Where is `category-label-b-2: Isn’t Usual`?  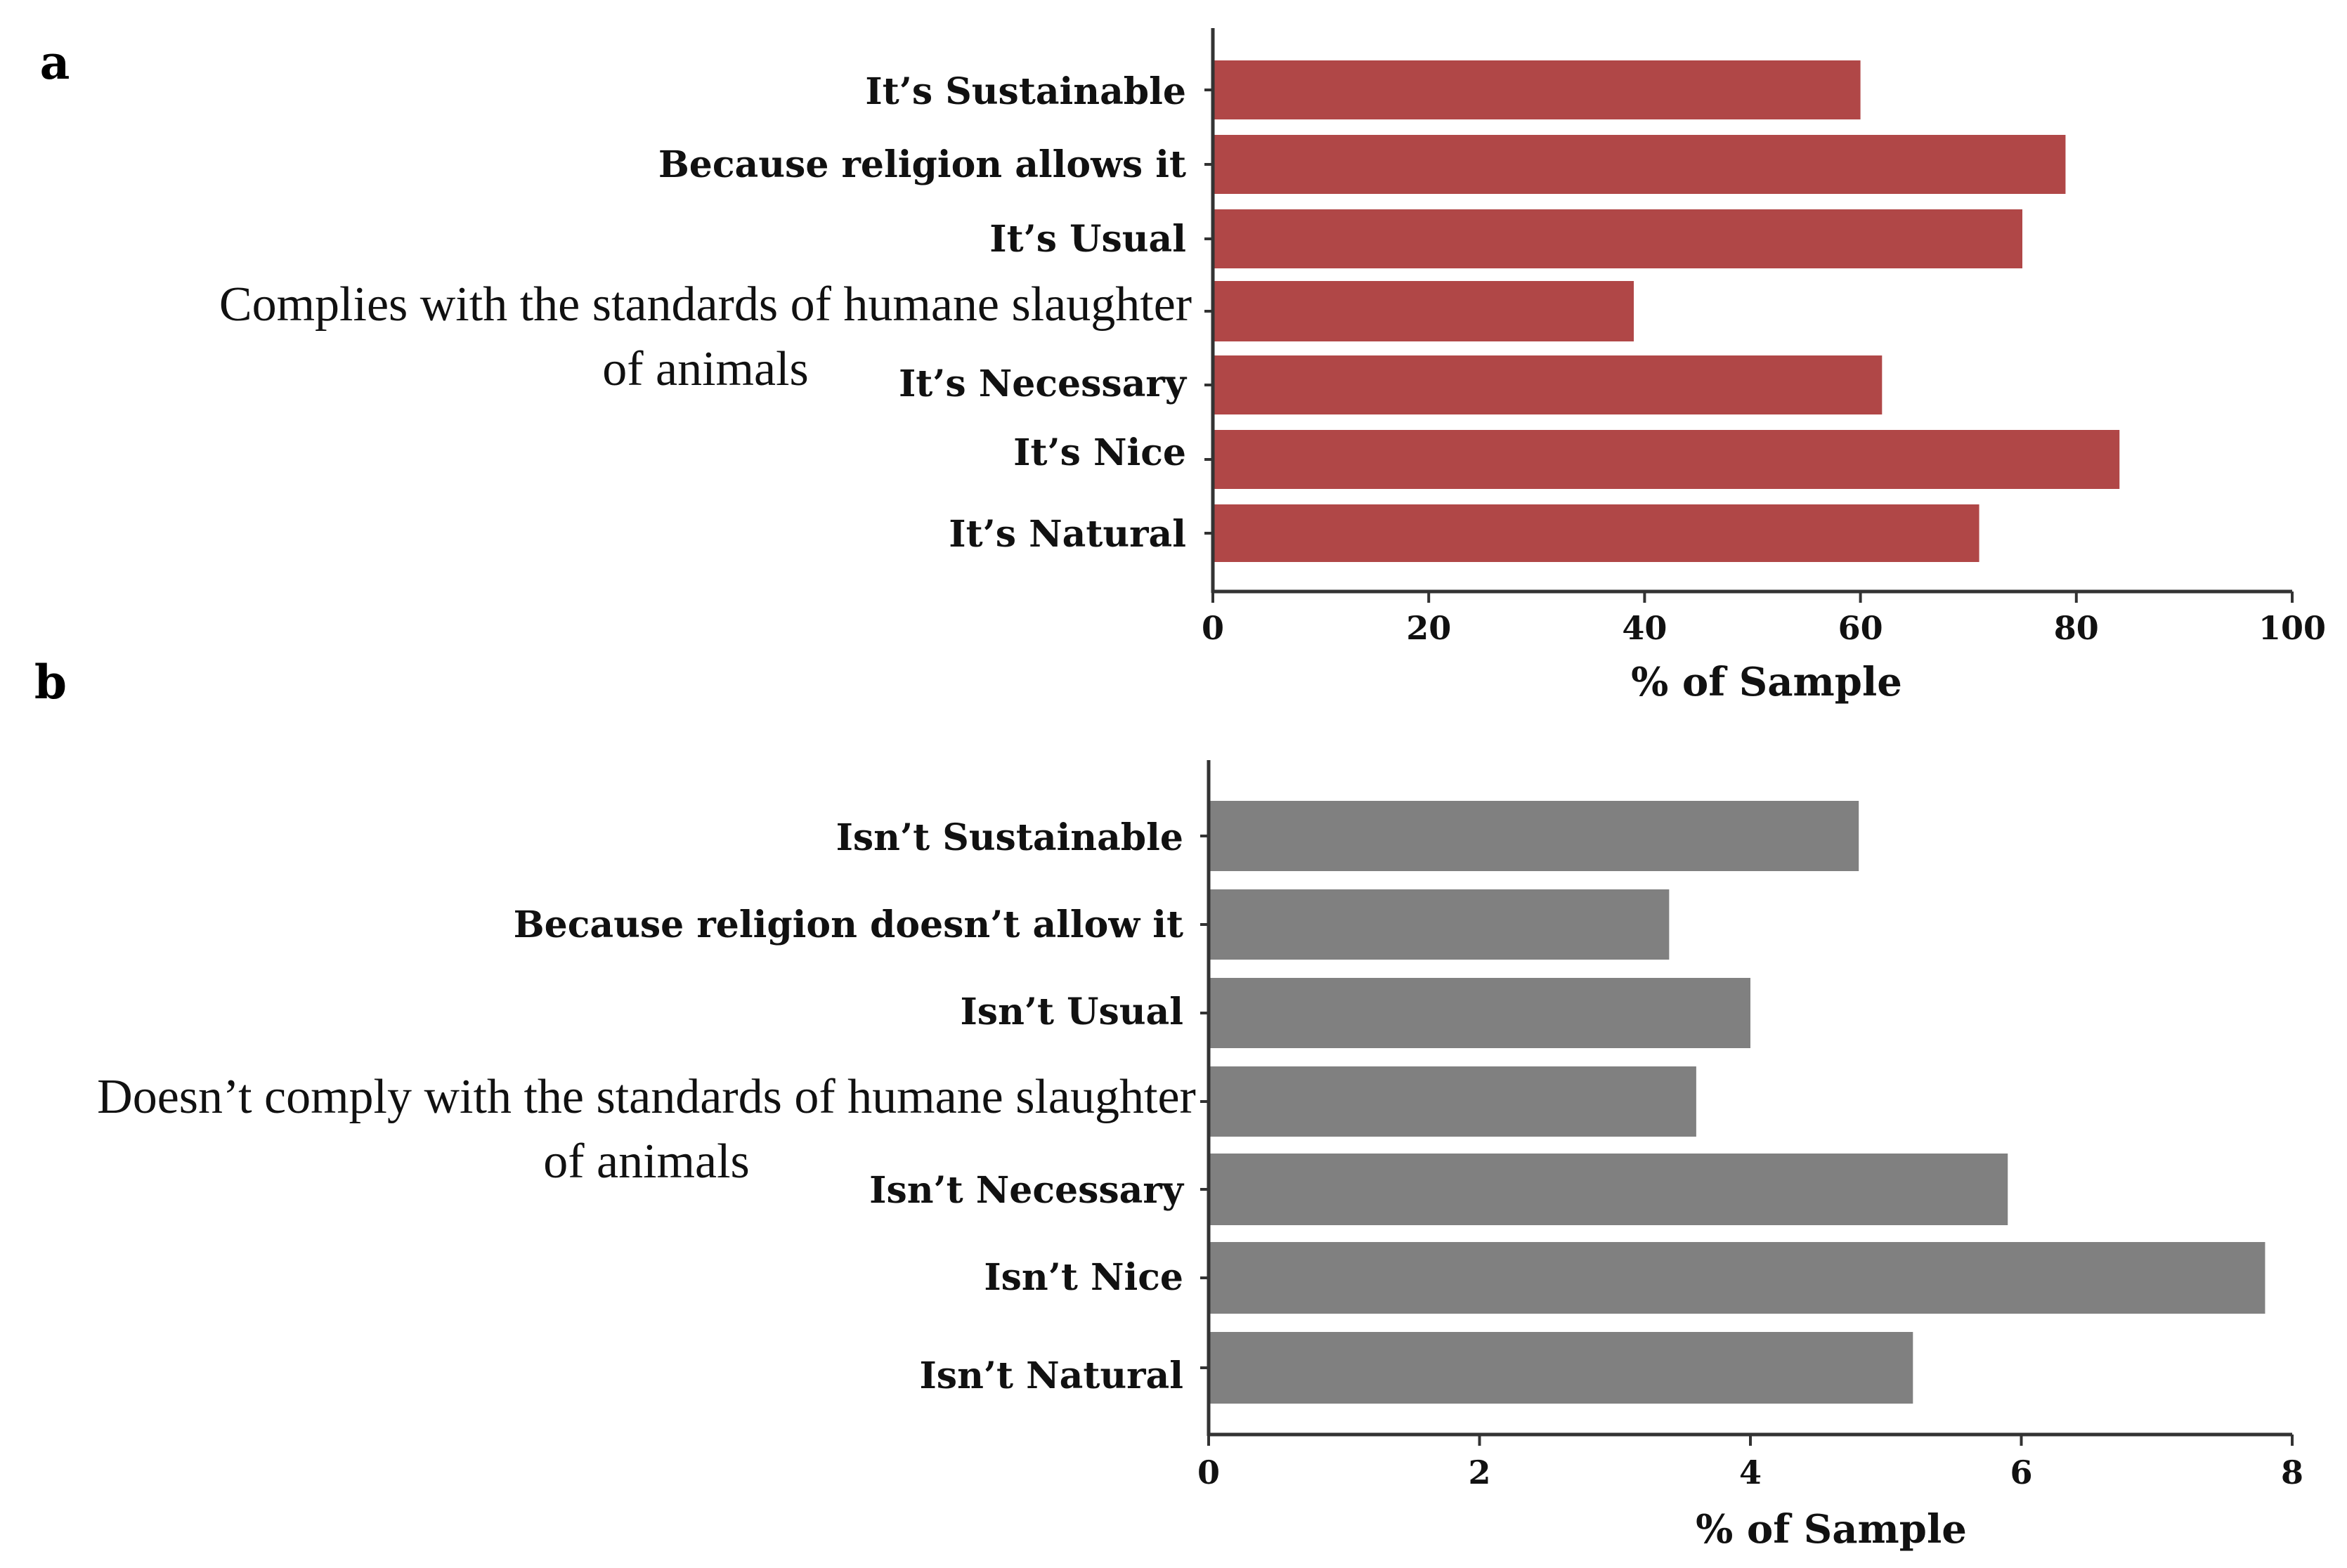
category-label-b-2: Isn’t Usual is located at coordinates (1071, 1012).